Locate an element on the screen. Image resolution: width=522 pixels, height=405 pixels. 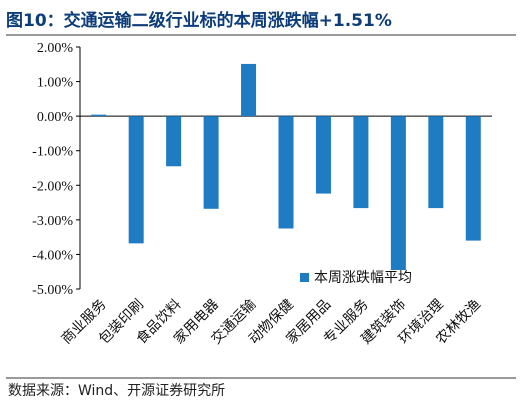
legend-swatch is located at coordinates (304, 277).